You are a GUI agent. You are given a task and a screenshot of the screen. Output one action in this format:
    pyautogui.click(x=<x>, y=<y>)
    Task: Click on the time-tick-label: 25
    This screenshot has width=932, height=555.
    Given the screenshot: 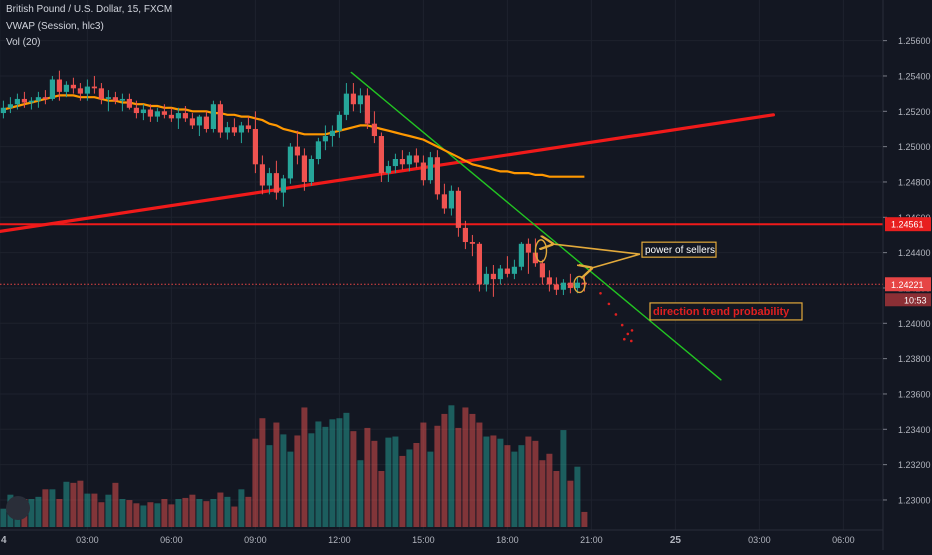 What is the action you would take?
    pyautogui.click(x=676, y=540)
    